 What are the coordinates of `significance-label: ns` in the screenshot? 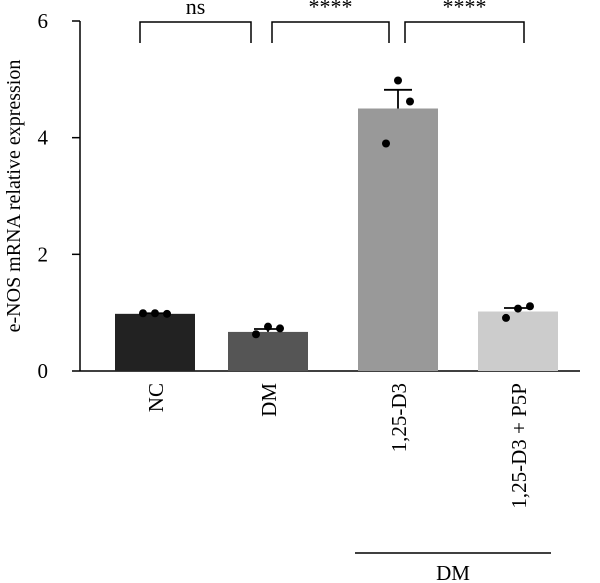 It's located at (196, 9).